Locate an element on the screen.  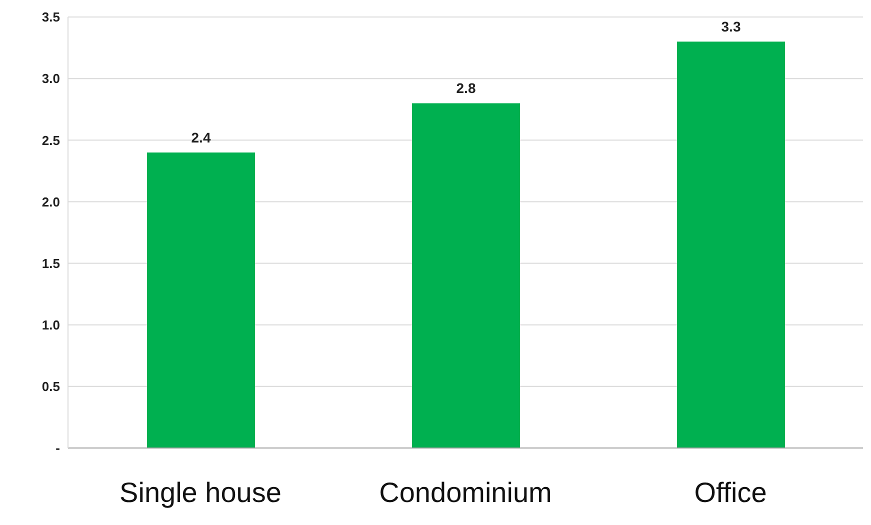
y-tick-label: 2.0 is located at coordinates (51, 202).